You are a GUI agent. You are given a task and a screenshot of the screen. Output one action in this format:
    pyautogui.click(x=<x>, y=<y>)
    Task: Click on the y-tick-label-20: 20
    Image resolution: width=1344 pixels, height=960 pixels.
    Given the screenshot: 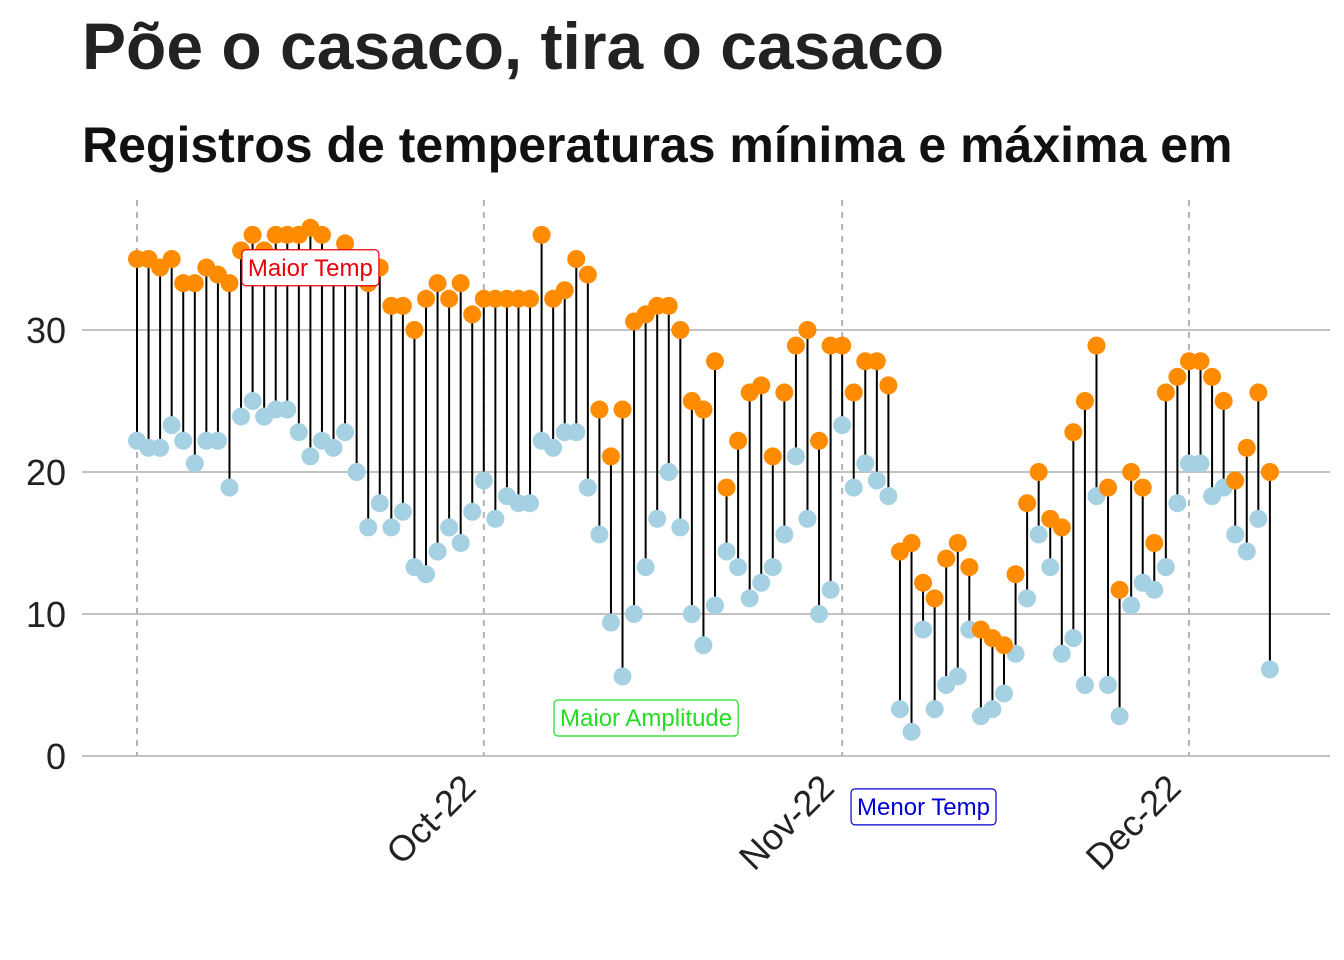 What is the action you would take?
    pyautogui.click(x=46, y=472)
    